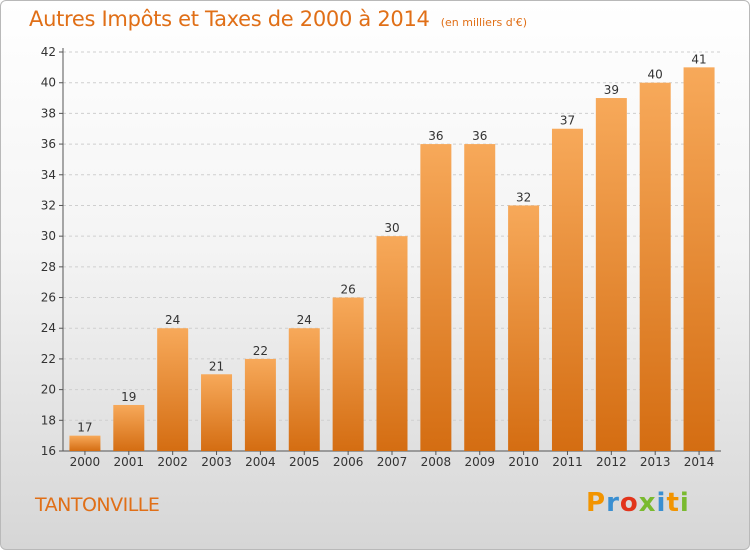 The width and height of the screenshot is (750, 550). What do you see at coordinates (647, 503) in the screenshot?
I see `logo-letter: x` at bounding box center [647, 503].